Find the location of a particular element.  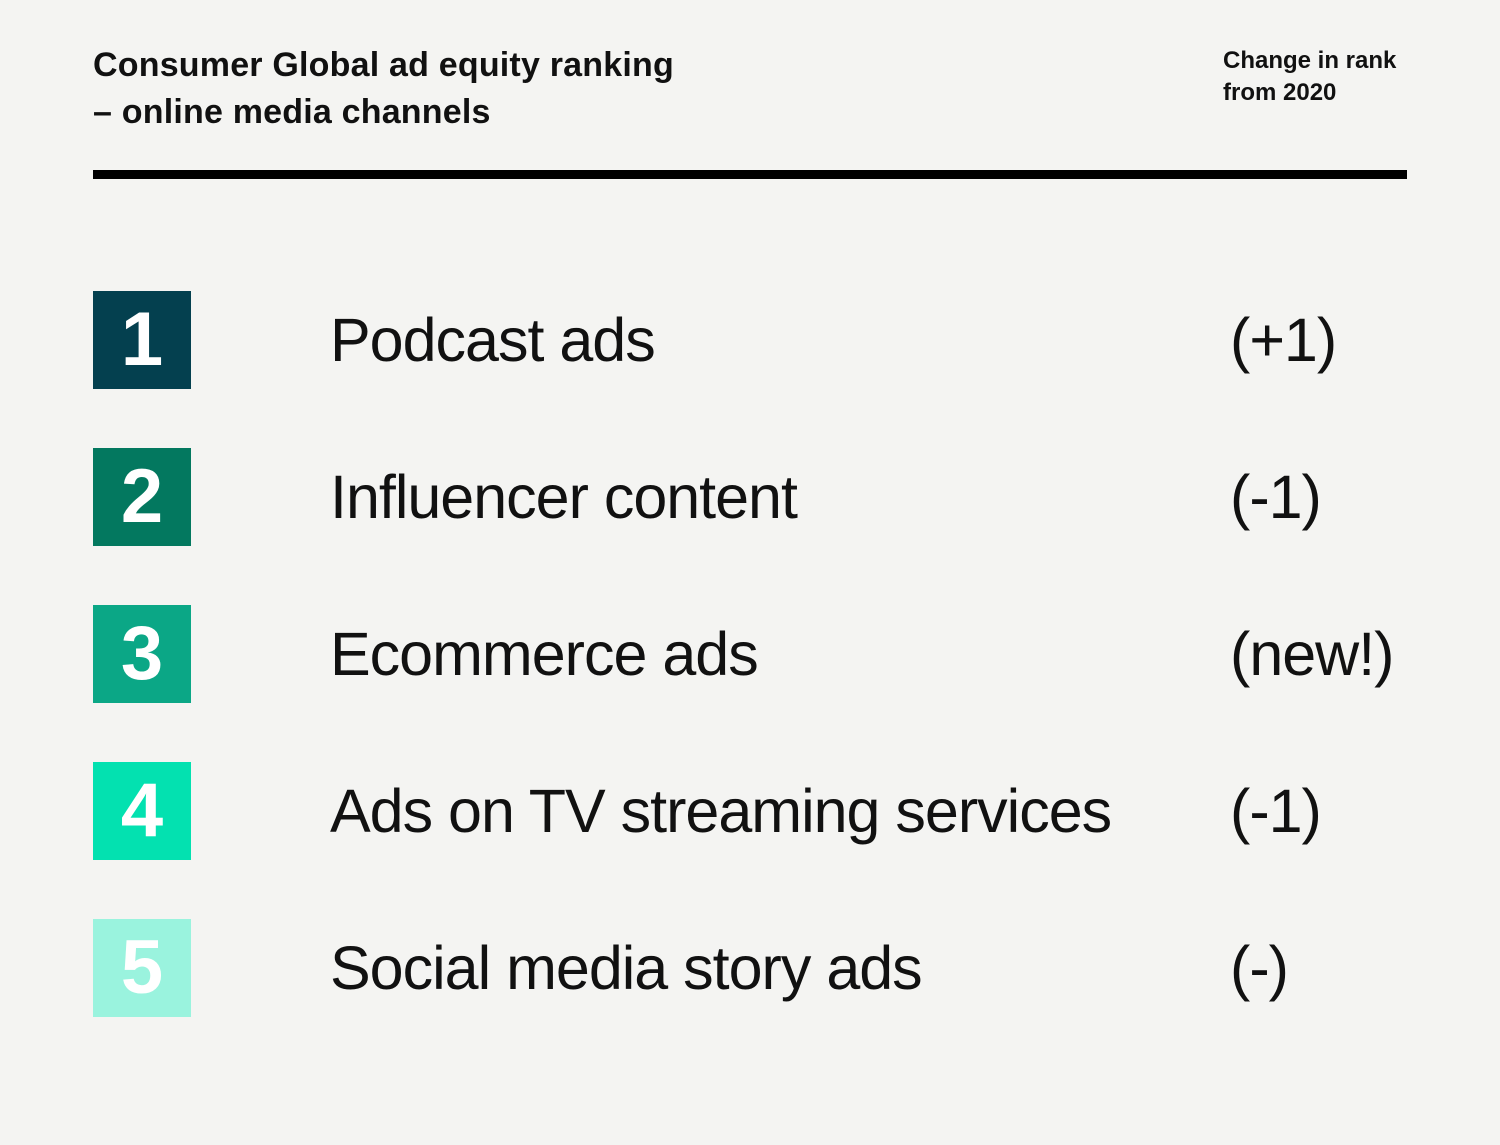

rank-square-4: 4 is located at coordinates (142, 811).